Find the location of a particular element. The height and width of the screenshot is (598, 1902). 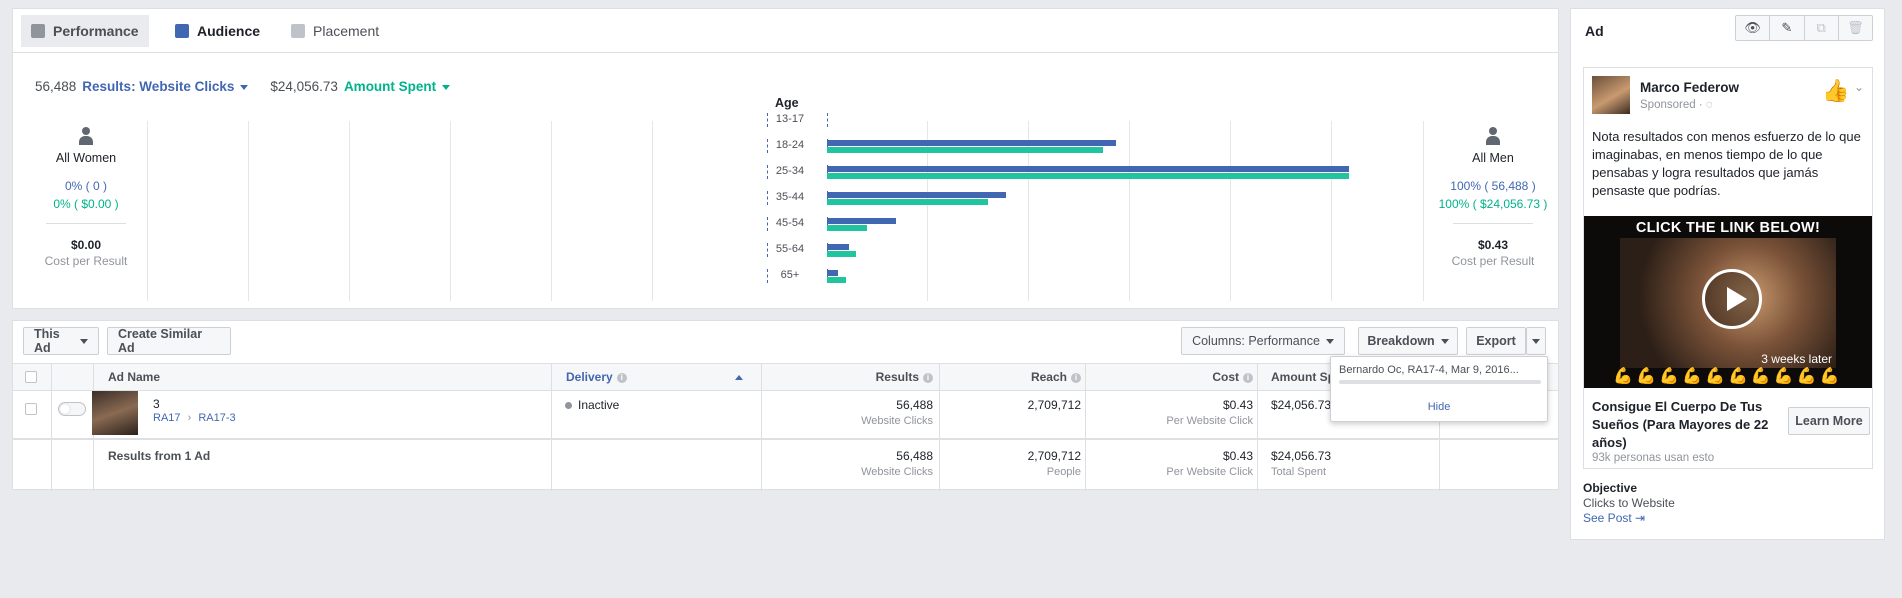

trash-icon: 🗑 is located at coordinates (1855, 27).